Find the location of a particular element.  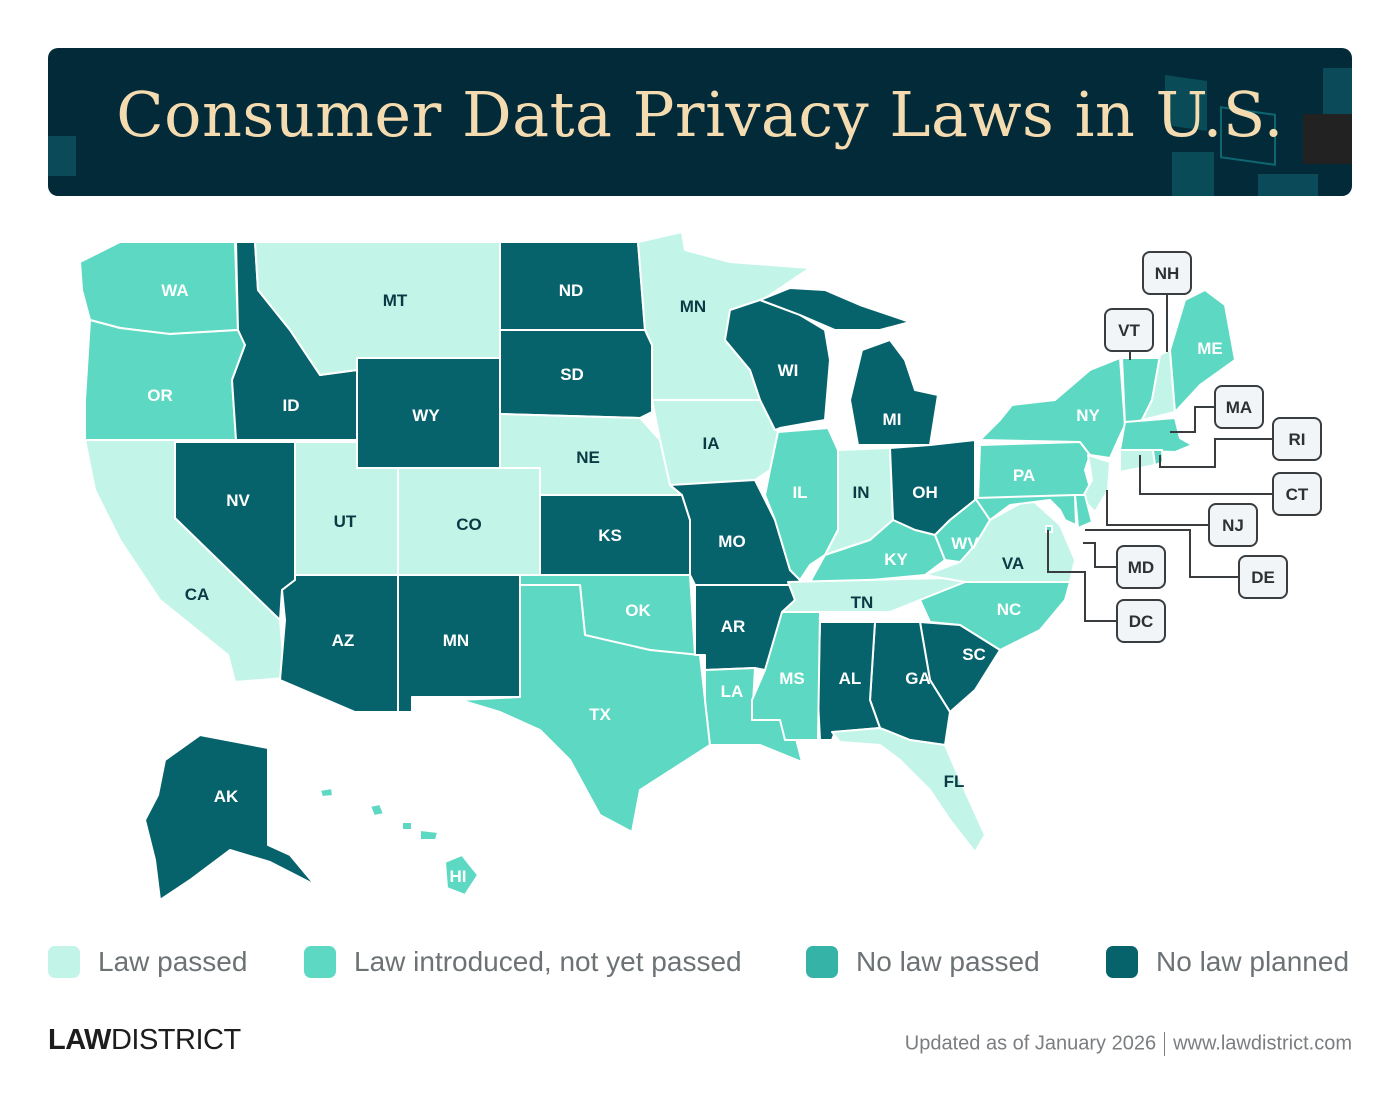

brand-regular: DISTRICT is located at coordinates (175, 1040).